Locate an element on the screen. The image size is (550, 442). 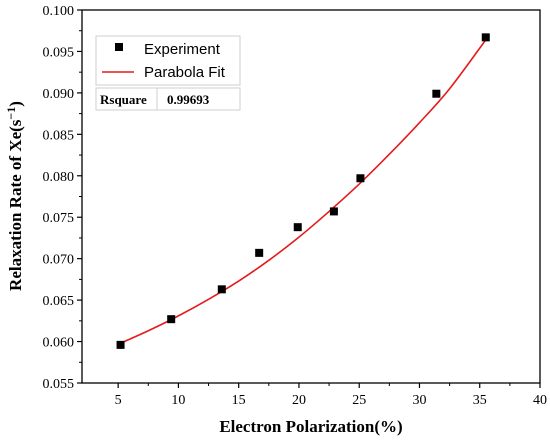
x-axis-title: Electron Polarization(%) is located at coordinates (310, 426).